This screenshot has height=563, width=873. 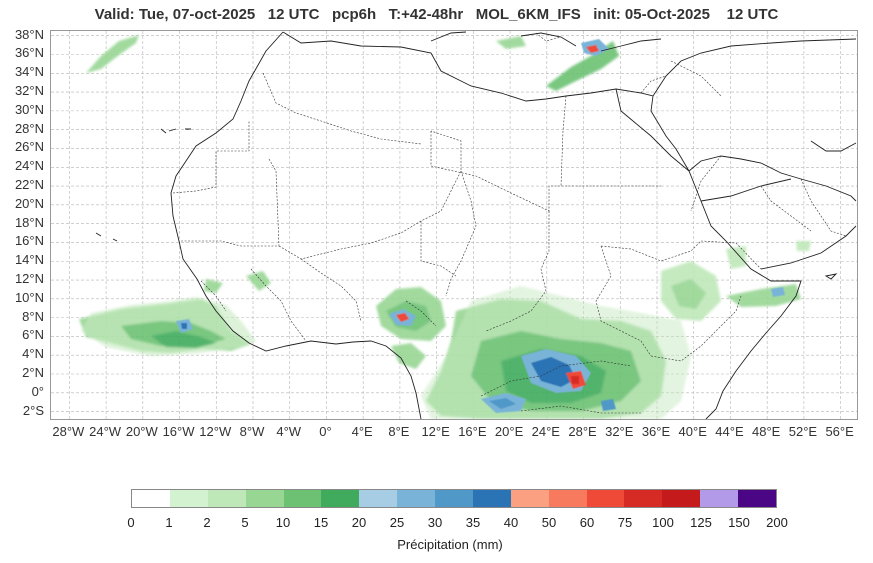 What do you see at coordinates (359, 522) in the screenshot?
I see `colorbar-tick-label: 20` at bounding box center [359, 522].